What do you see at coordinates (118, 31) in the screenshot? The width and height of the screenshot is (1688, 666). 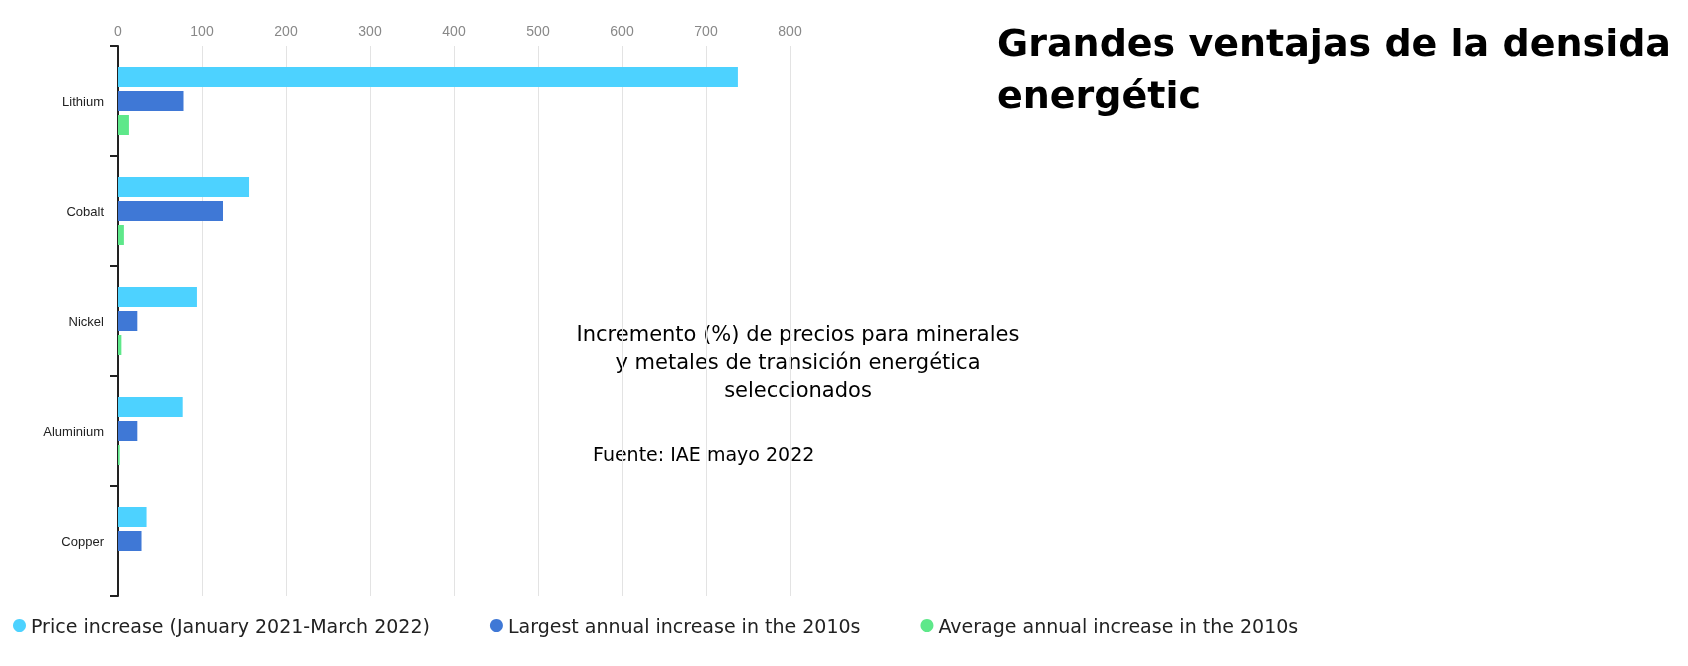 I see `x-tick-label: 0` at bounding box center [118, 31].